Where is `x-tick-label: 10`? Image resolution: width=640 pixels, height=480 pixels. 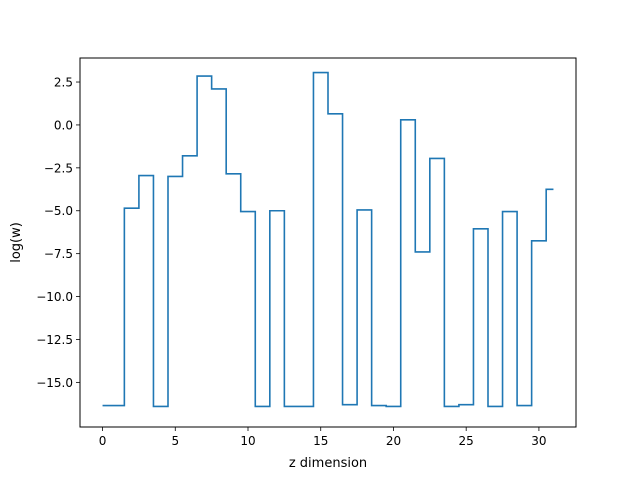
x-tick-label: 10 is located at coordinates (247, 441).